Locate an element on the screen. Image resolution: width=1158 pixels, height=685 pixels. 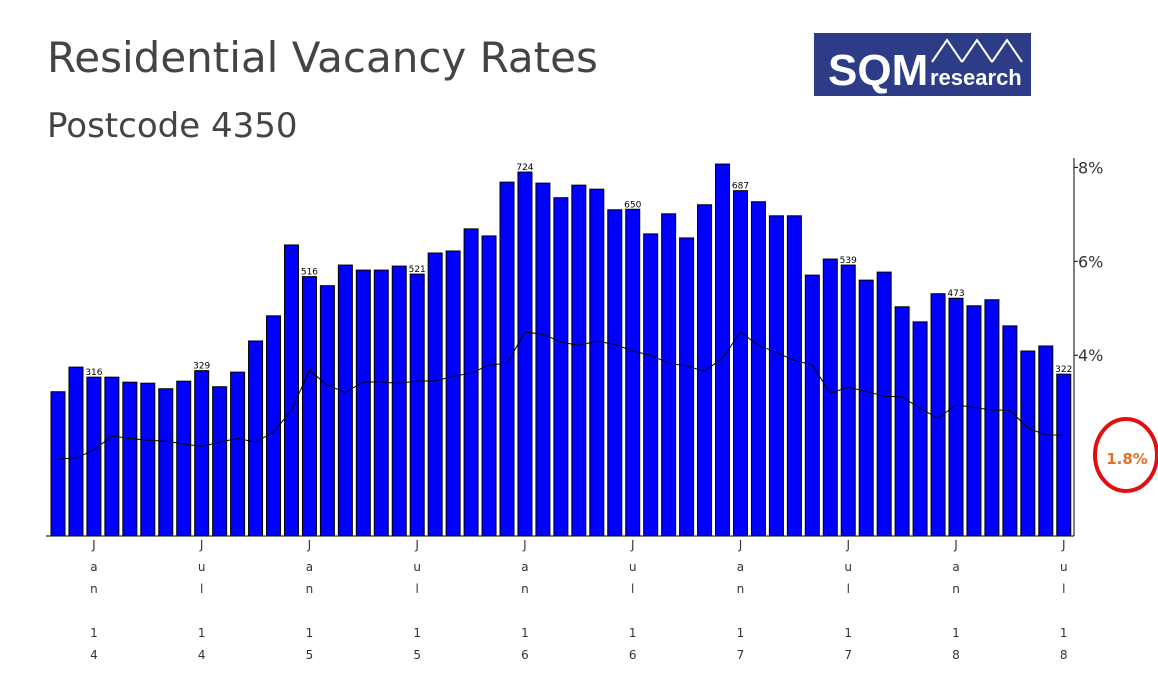
data-label: 329 is located at coordinates (201, 367).